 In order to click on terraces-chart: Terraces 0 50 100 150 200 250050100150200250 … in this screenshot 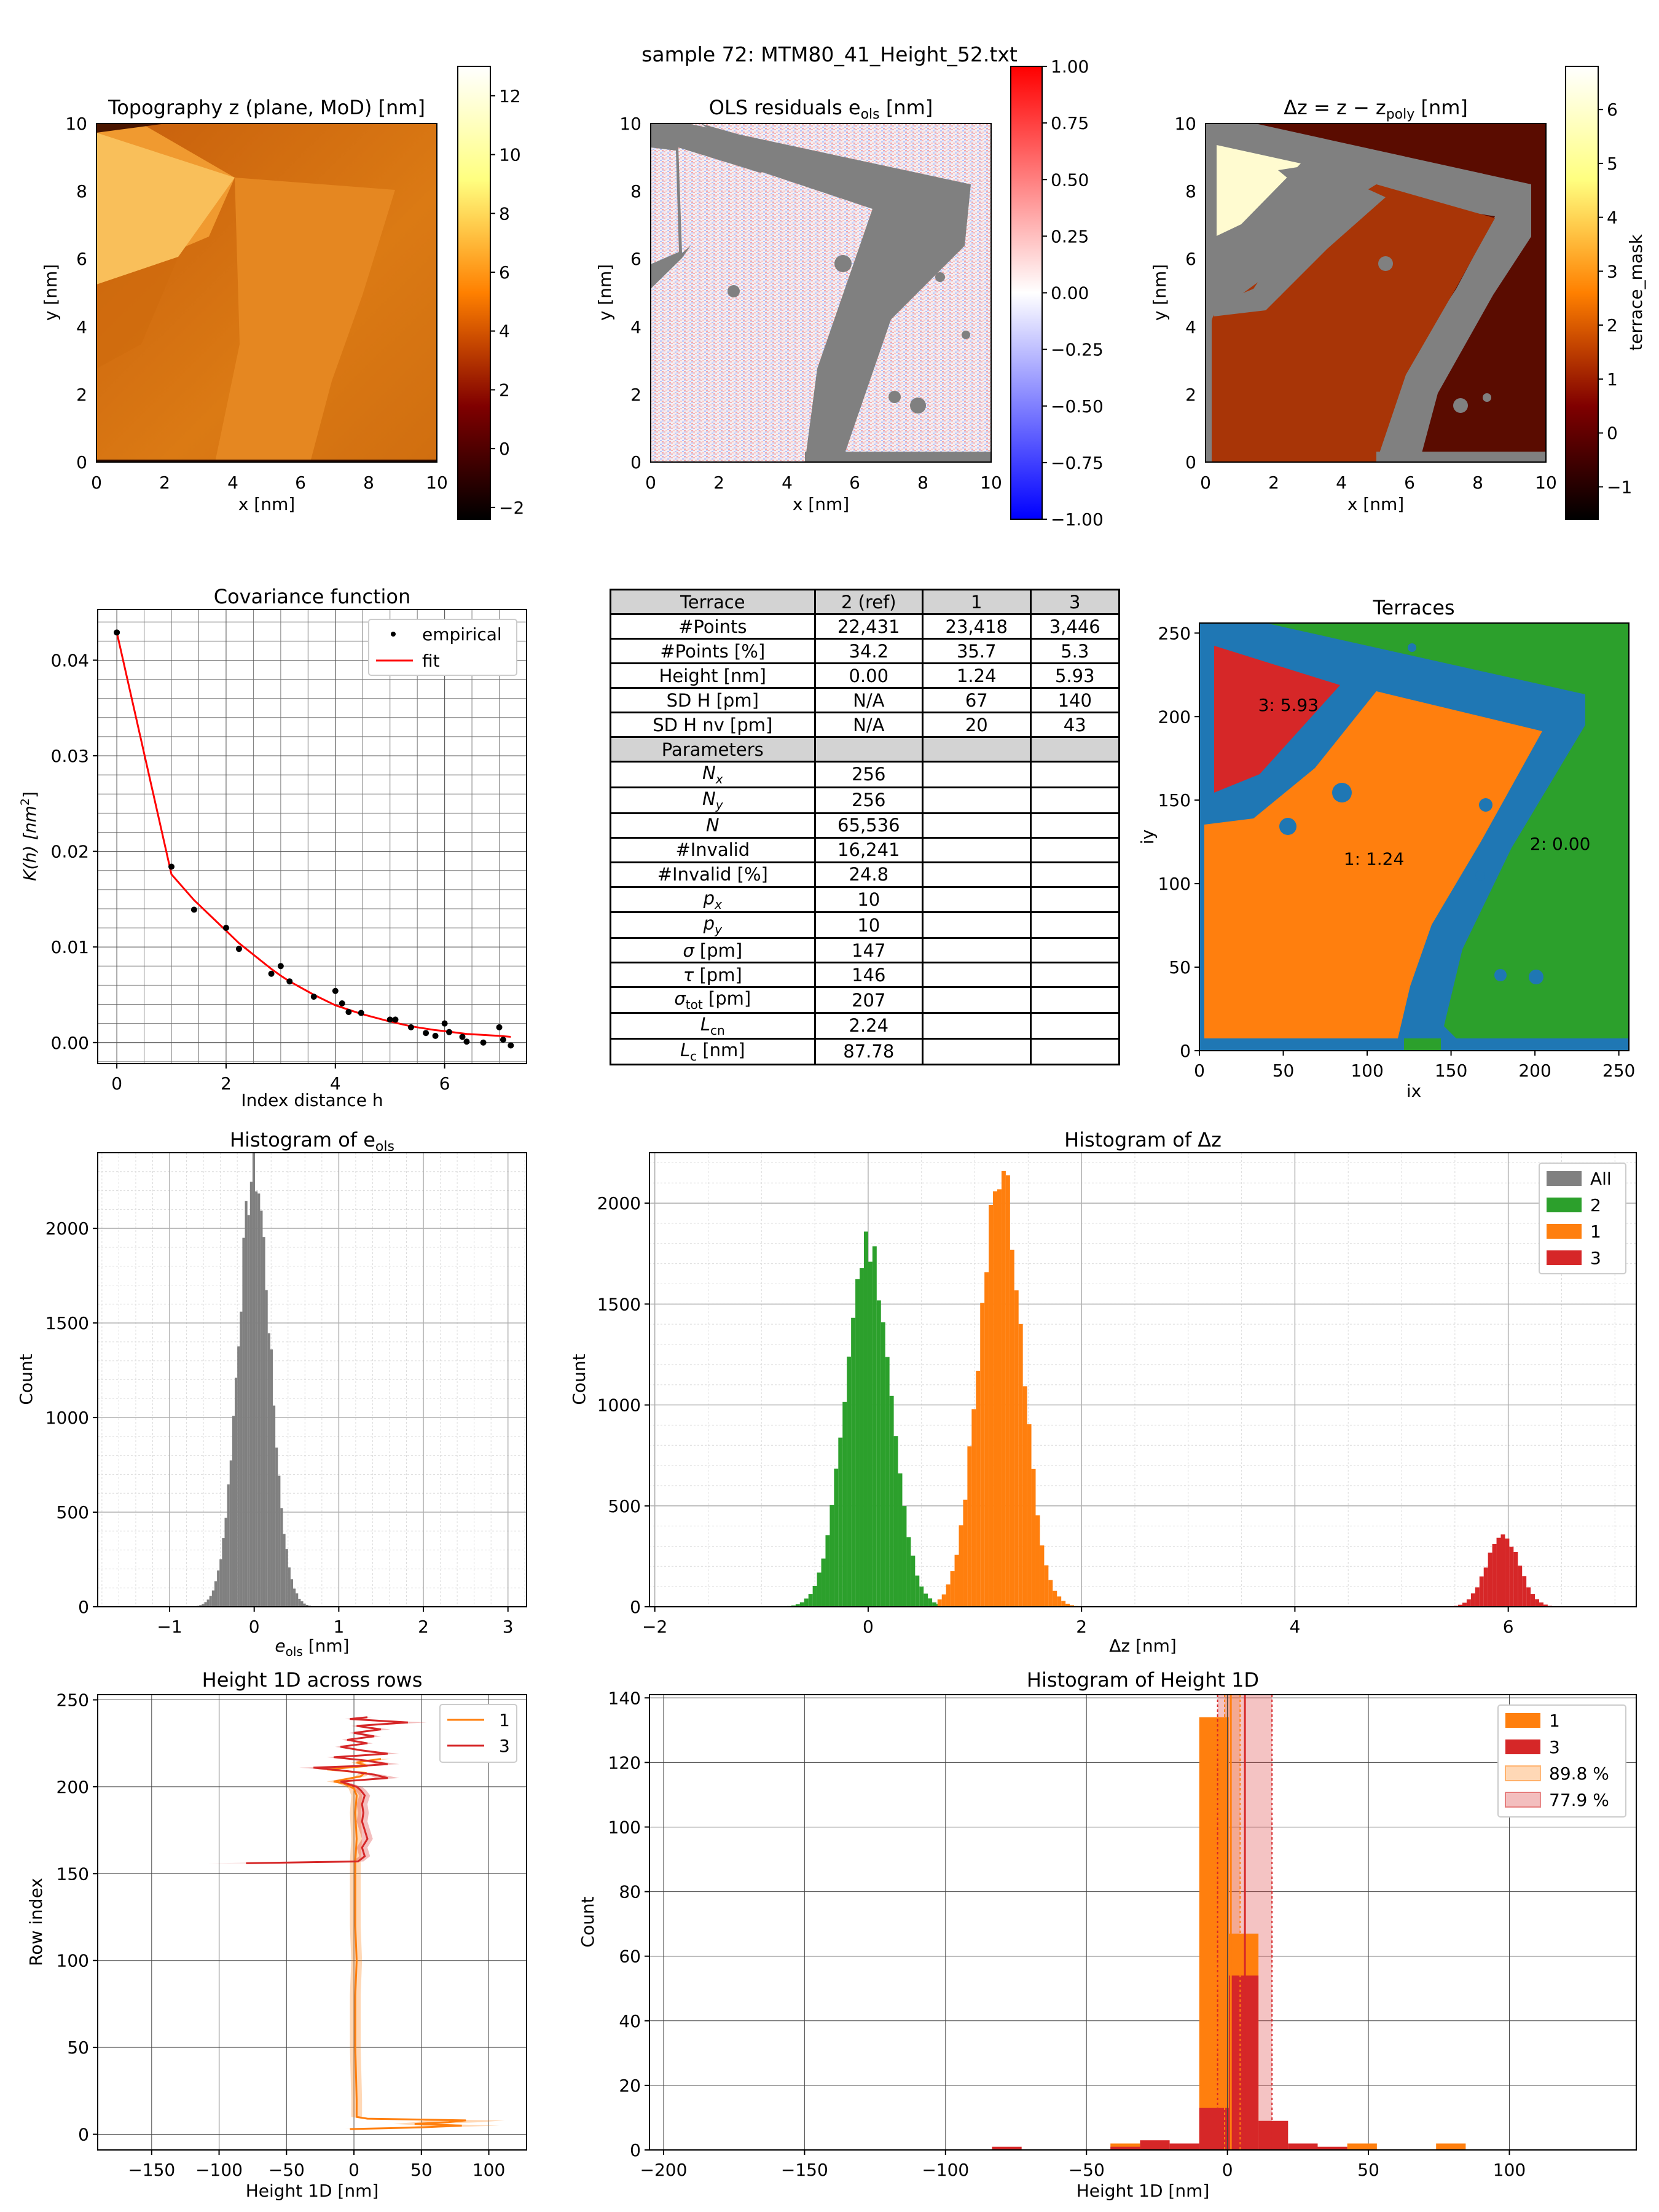, I will do `click(1386, 848)`.